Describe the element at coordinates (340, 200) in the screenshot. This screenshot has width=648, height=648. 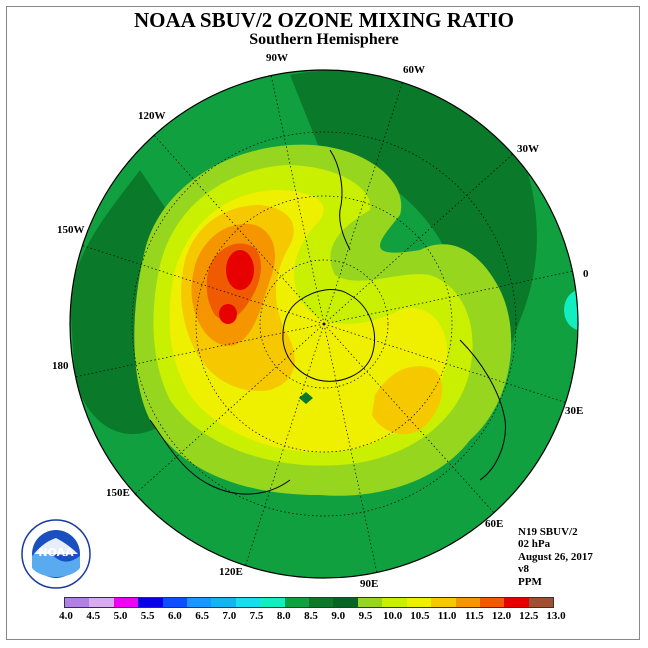
I see `coastline-south-america` at that location.